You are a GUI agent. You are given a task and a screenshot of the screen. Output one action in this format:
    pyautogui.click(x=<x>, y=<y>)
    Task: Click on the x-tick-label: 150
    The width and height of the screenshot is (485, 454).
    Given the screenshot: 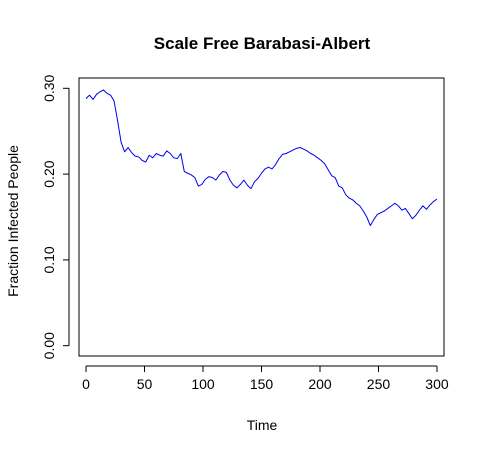 What is the action you would take?
    pyautogui.click(x=262, y=384)
    